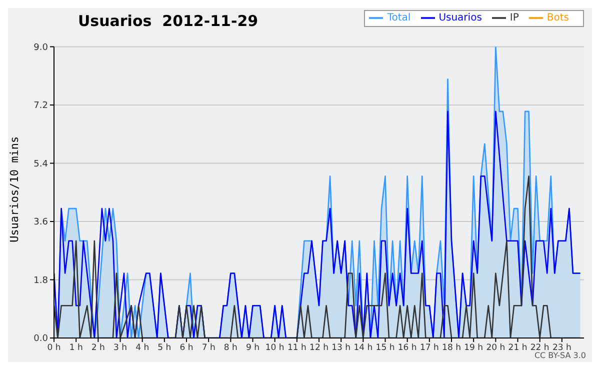 The width and height of the screenshot is (600, 370). I want to click on y-tick-label: 7.2, so click(41, 106).